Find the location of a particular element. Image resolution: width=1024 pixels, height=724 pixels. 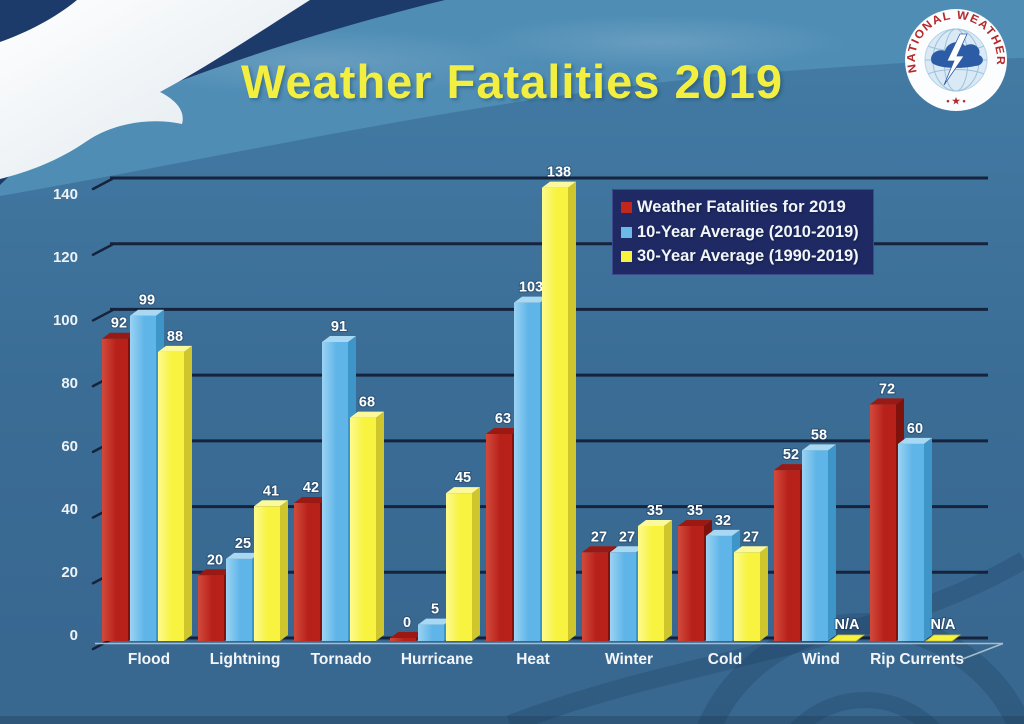

legend-label: 30-Year Average (1990-2019) is located at coordinates (748, 256).